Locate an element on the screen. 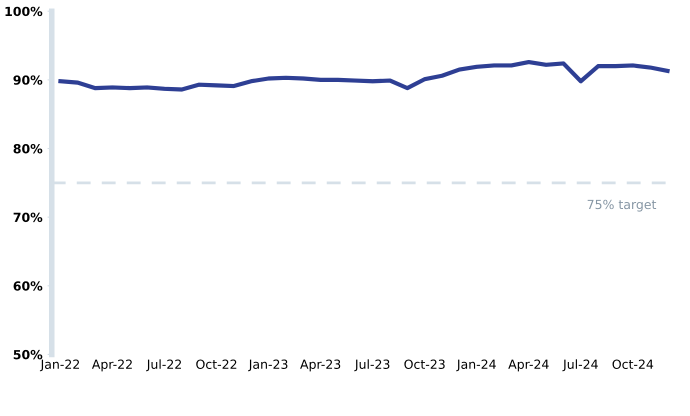 The height and width of the screenshot is (416, 690). y-tick-label: 60% is located at coordinates (28, 286).